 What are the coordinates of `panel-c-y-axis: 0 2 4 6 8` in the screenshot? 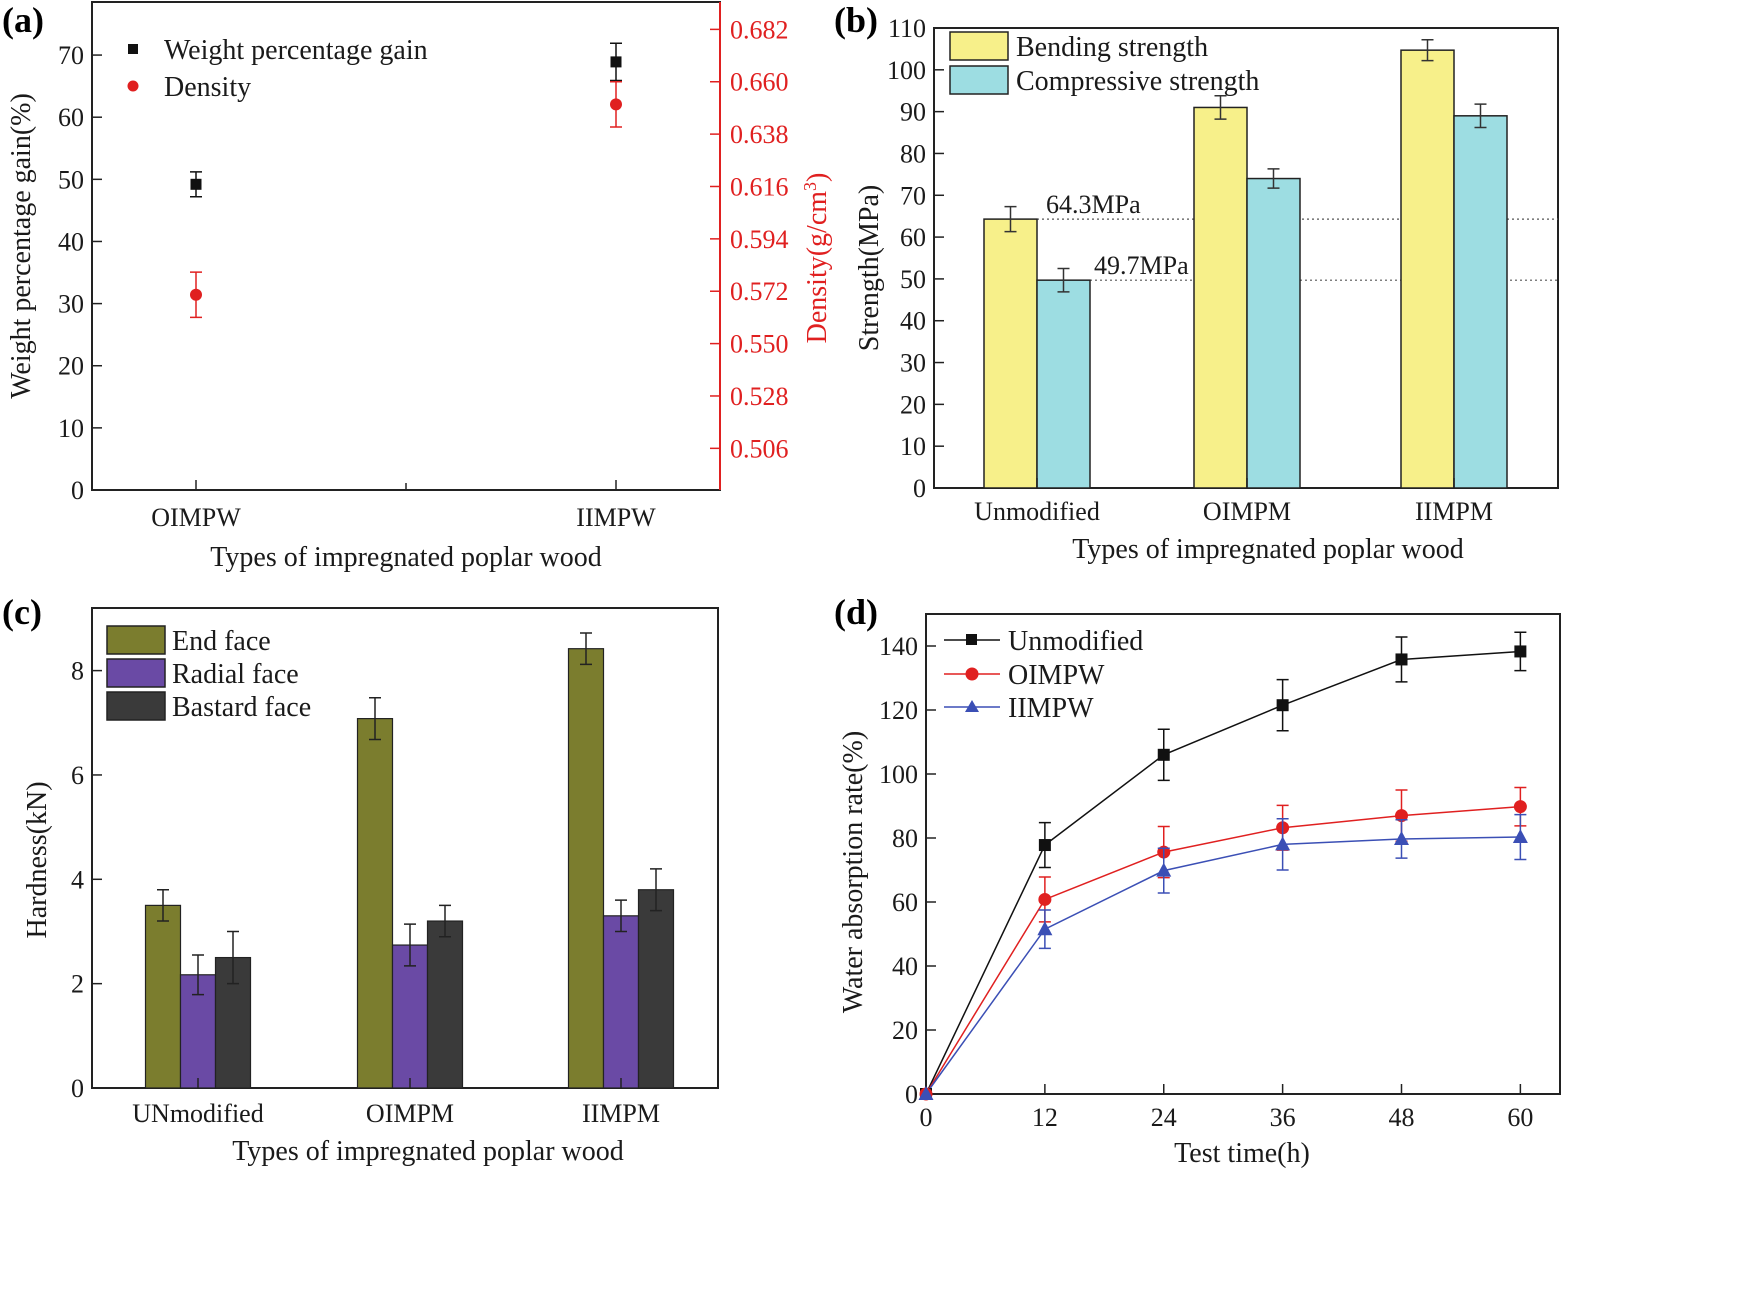 It's located at (86, 880).